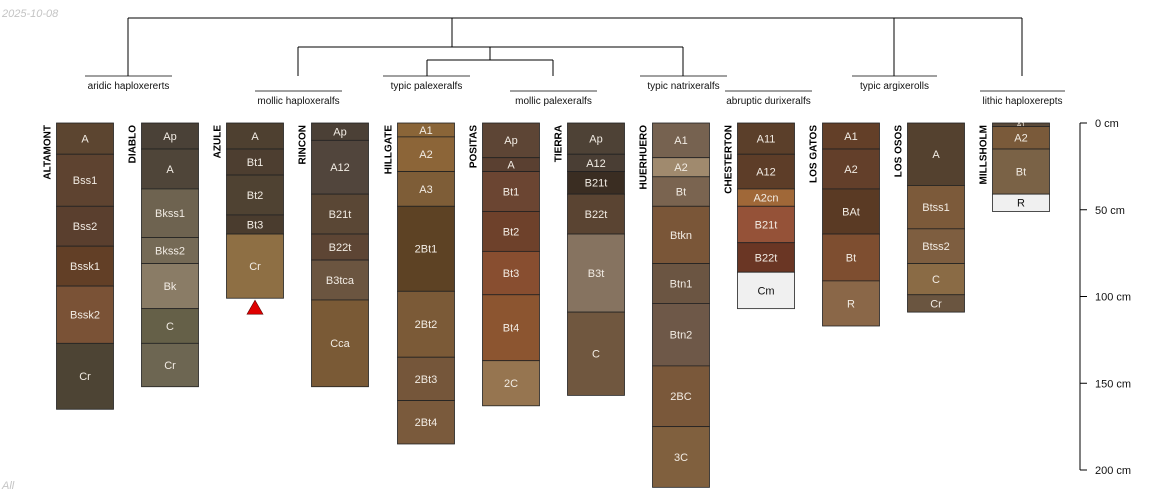 The image size is (1150, 500). Describe the element at coordinates (340, 247) in the screenshot. I see `horizon-b22t` at that location.